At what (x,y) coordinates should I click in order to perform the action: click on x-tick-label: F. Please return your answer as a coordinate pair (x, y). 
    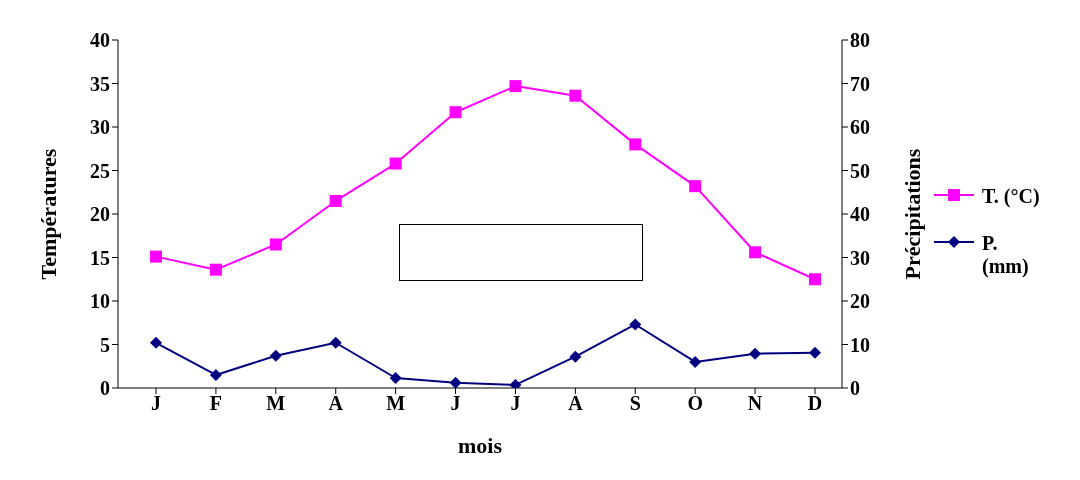
    Looking at the image, I should click on (216, 403).